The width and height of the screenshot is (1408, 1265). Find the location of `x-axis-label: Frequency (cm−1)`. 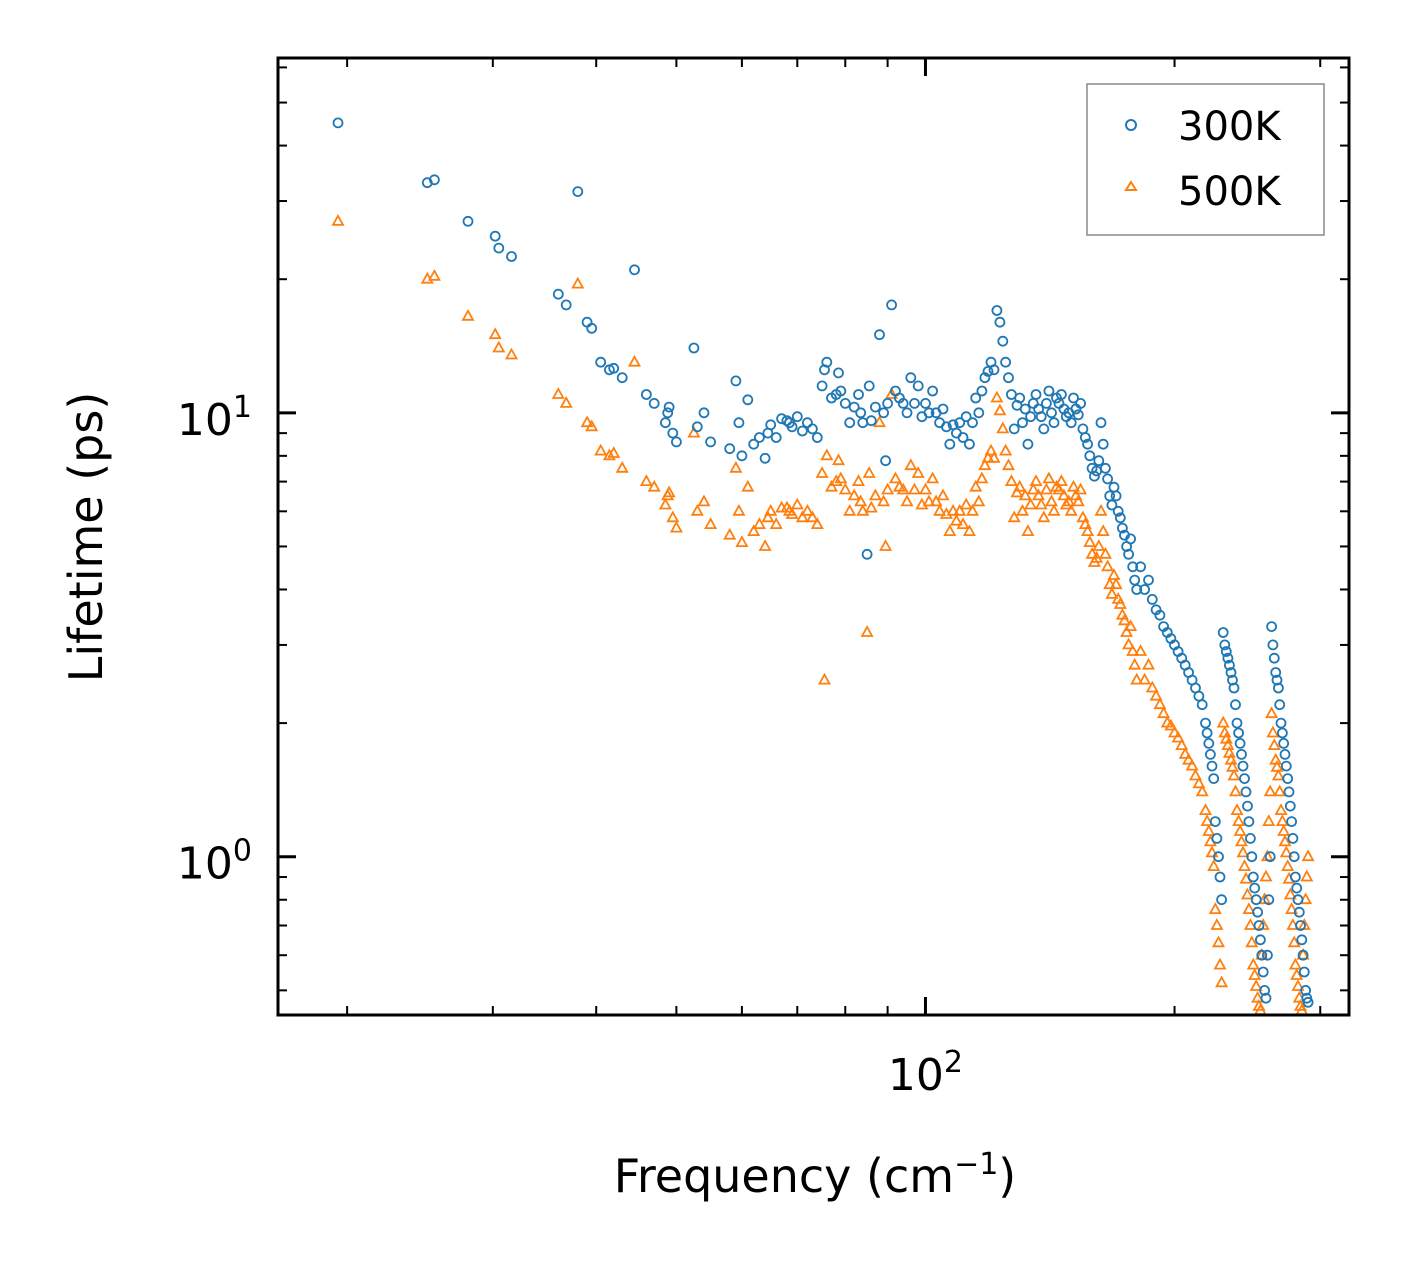

x-axis-label: Frequency (cm−1) is located at coordinates (815, 1175).